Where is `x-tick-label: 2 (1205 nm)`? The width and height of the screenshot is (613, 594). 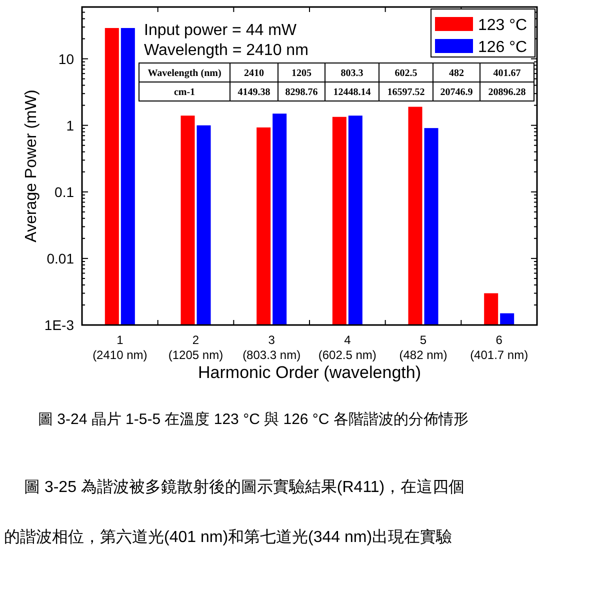 x-tick-label: 2 (1205 nm) is located at coordinates (196, 347).